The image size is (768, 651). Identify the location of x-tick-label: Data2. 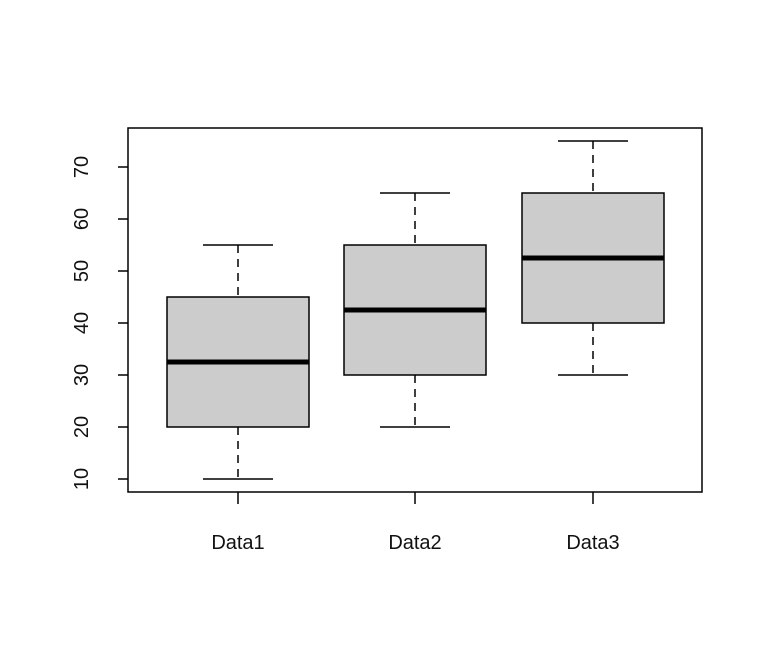
(414, 543).